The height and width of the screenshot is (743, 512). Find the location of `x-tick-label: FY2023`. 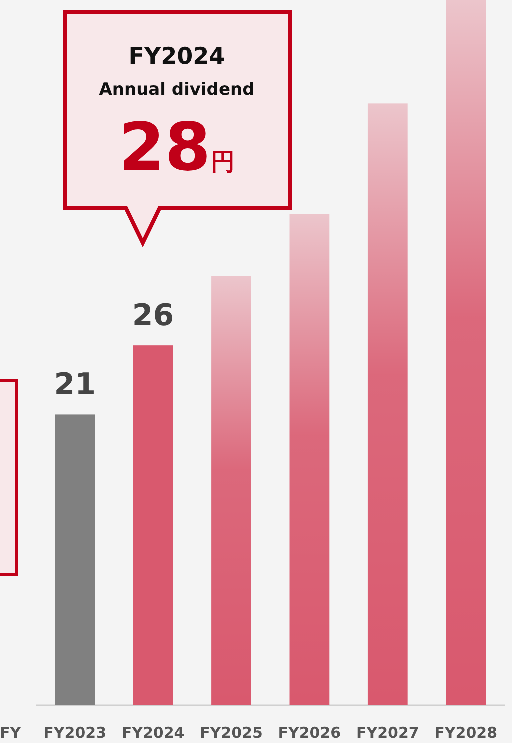

x-tick-label: FY2023 is located at coordinates (75, 733).